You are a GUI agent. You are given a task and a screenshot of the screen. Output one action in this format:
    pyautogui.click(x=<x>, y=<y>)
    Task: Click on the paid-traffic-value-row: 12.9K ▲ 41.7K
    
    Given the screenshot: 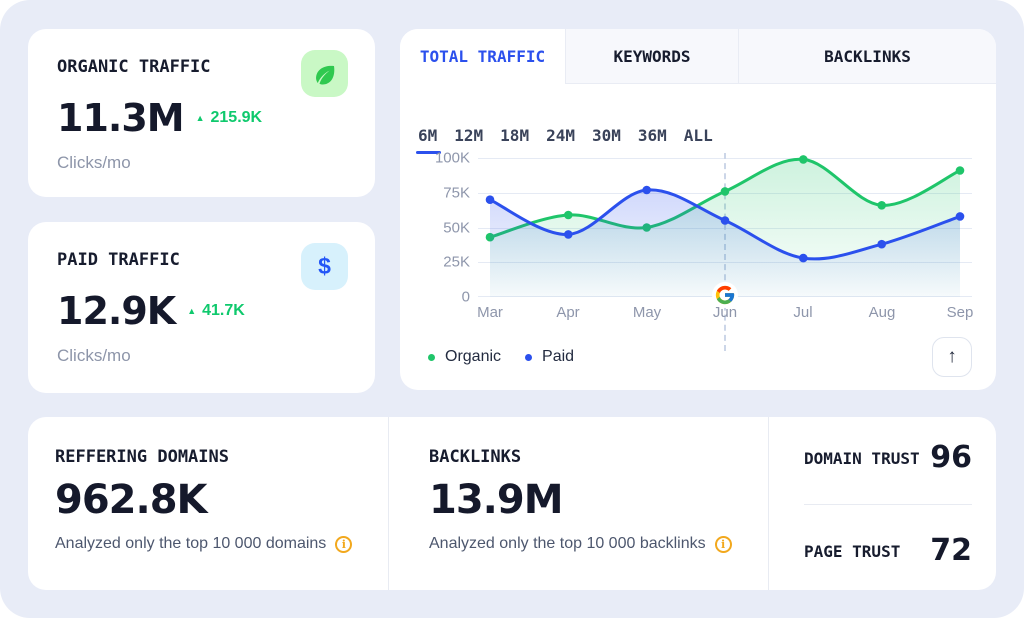 What is the action you would take?
    pyautogui.click(x=202, y=311)
    